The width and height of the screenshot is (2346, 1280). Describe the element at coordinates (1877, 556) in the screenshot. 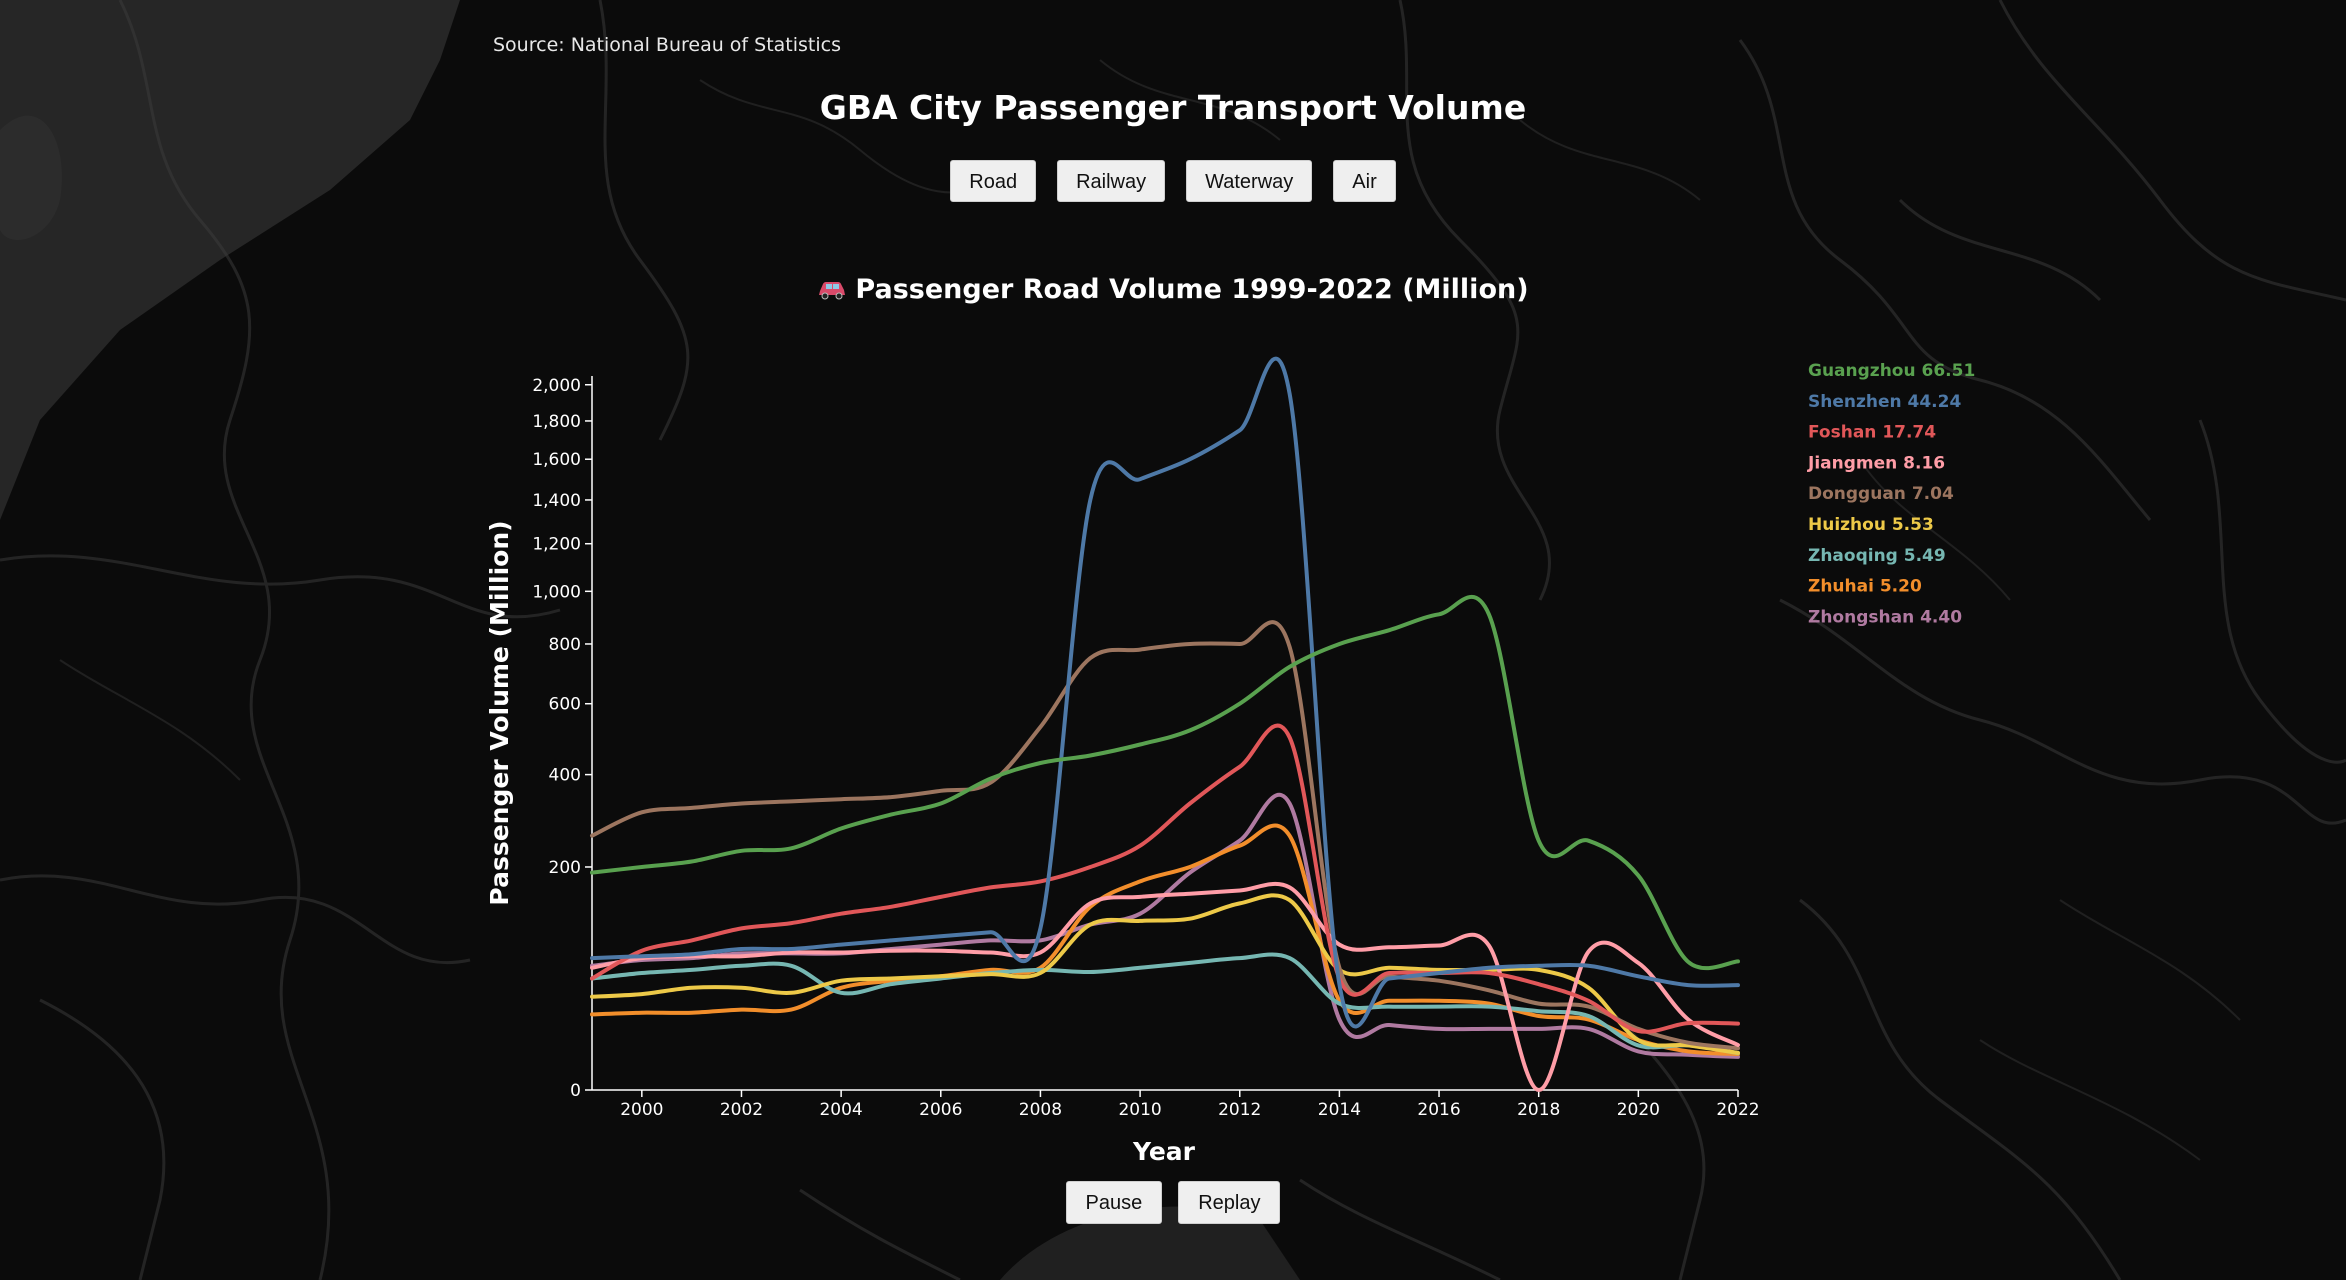

I see `legend-item-zhaoqing: Zhaoqing 5.49` at that location.